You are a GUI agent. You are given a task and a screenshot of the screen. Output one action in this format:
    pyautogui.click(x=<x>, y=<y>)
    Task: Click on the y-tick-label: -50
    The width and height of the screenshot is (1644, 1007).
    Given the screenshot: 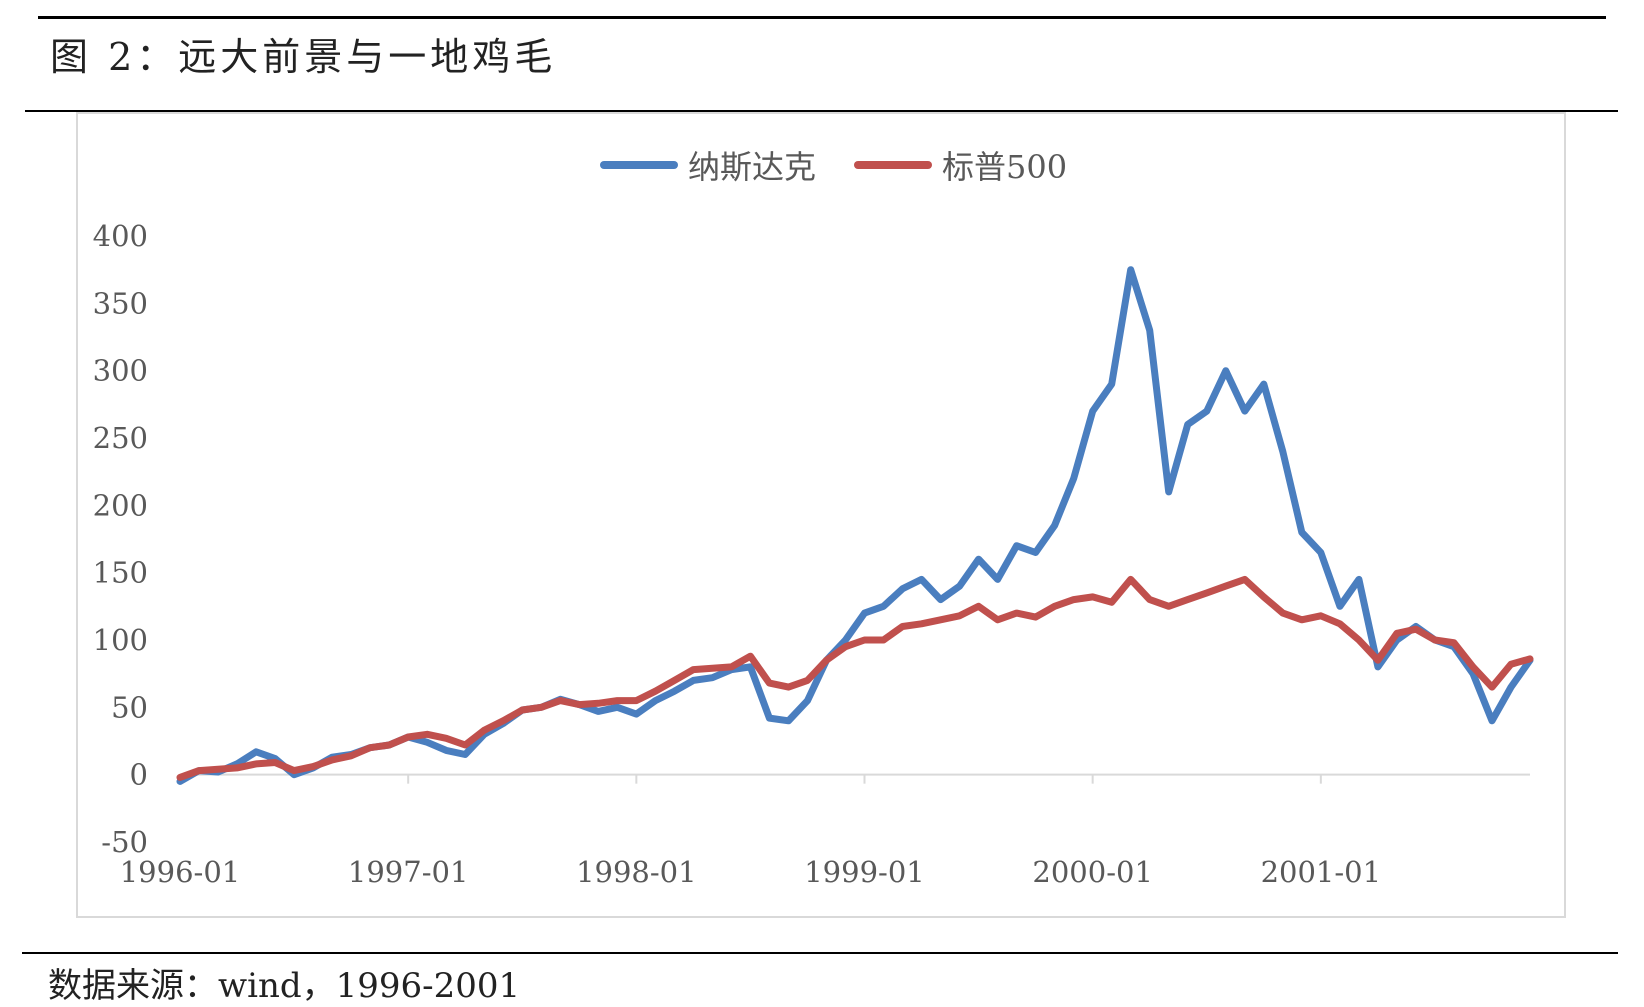 What is the action you would take?
    pyautogui.click(x=124, y=842)
    